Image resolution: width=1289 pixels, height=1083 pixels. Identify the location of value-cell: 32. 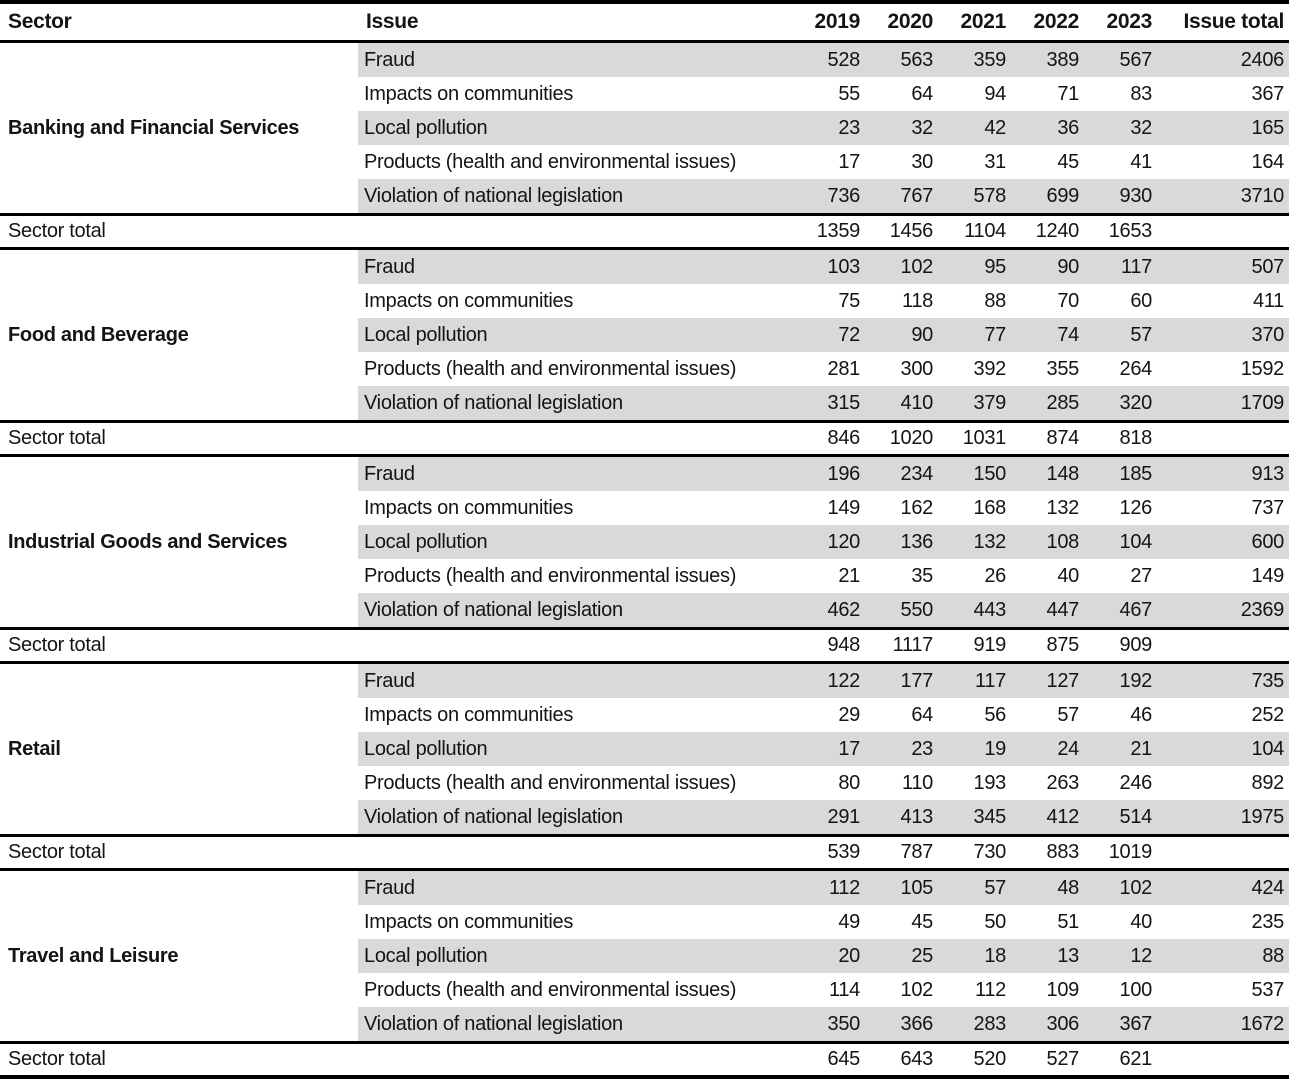
(1120, 128).